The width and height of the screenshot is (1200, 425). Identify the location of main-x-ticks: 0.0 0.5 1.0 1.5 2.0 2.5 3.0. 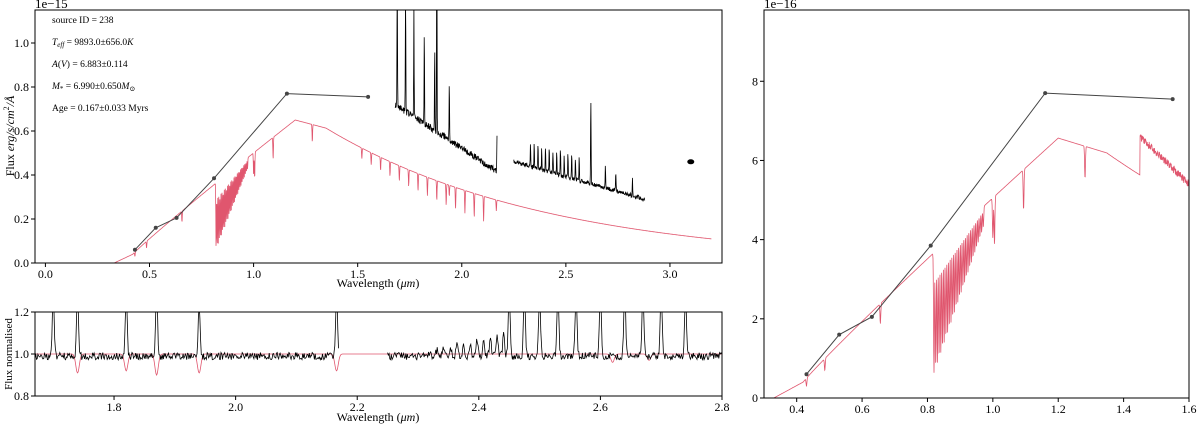
(357, 272).